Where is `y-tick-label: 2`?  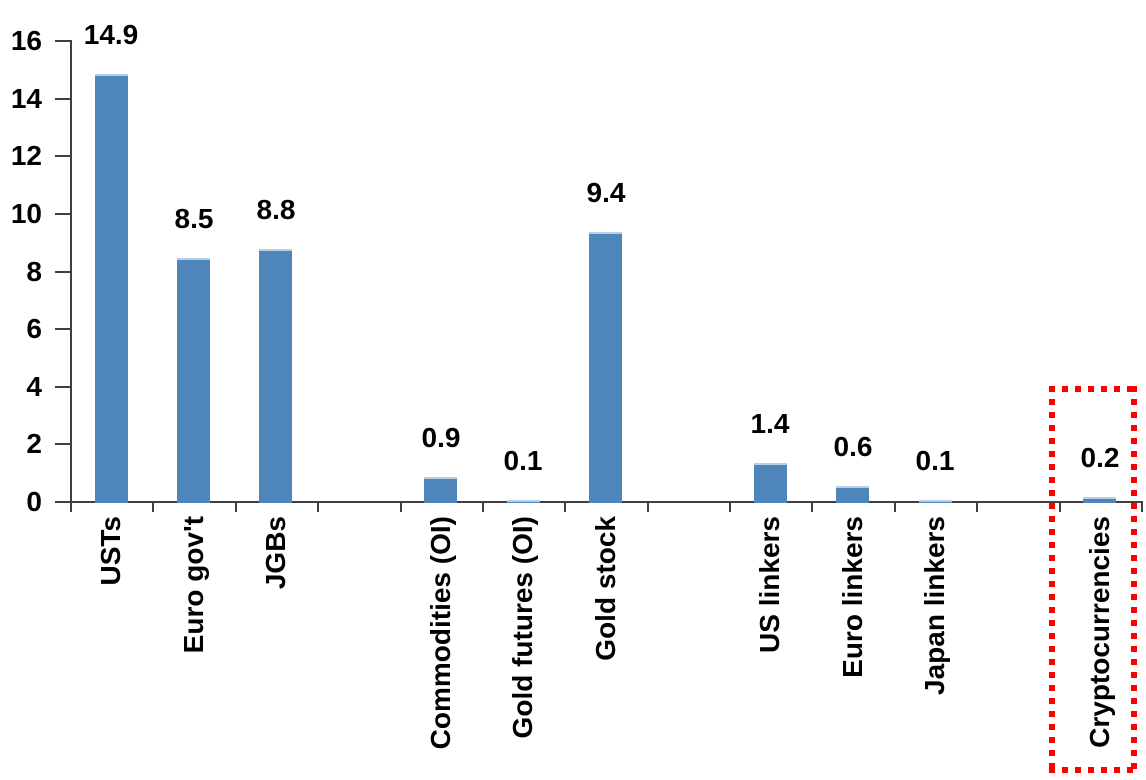
y-tick-label: 2 is located at coordinates (34, 443).